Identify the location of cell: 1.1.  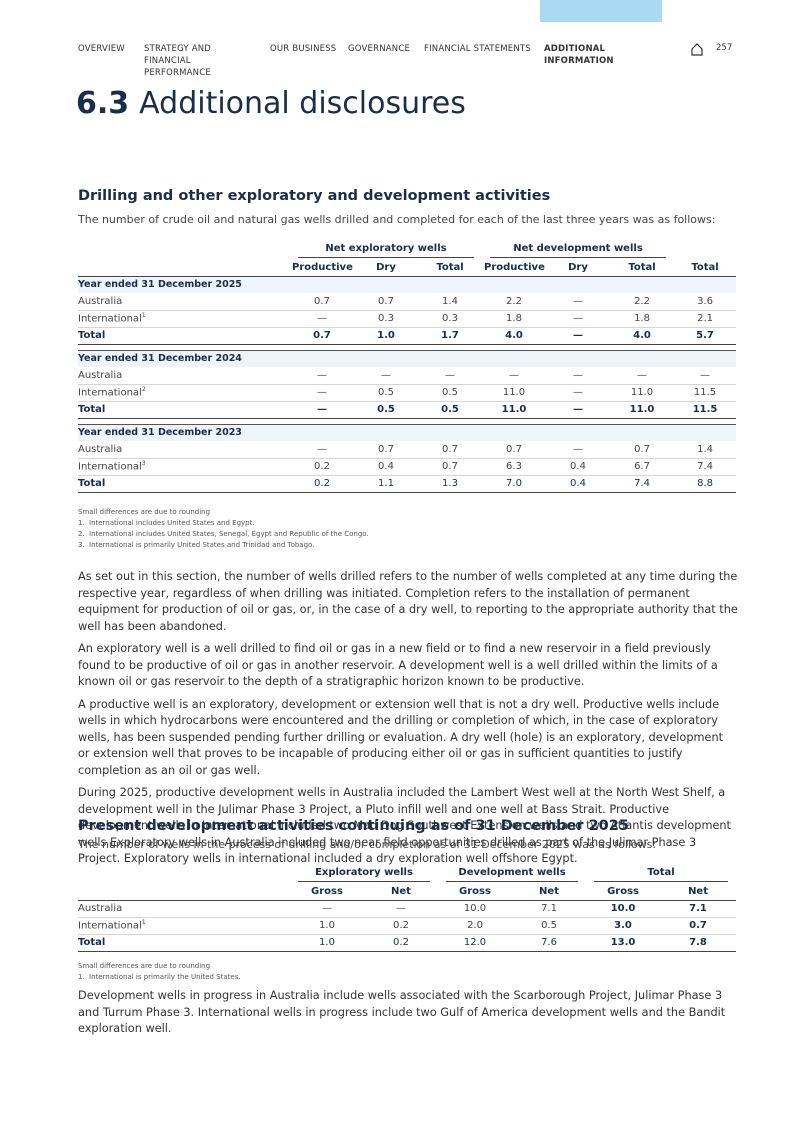
(386, 484).